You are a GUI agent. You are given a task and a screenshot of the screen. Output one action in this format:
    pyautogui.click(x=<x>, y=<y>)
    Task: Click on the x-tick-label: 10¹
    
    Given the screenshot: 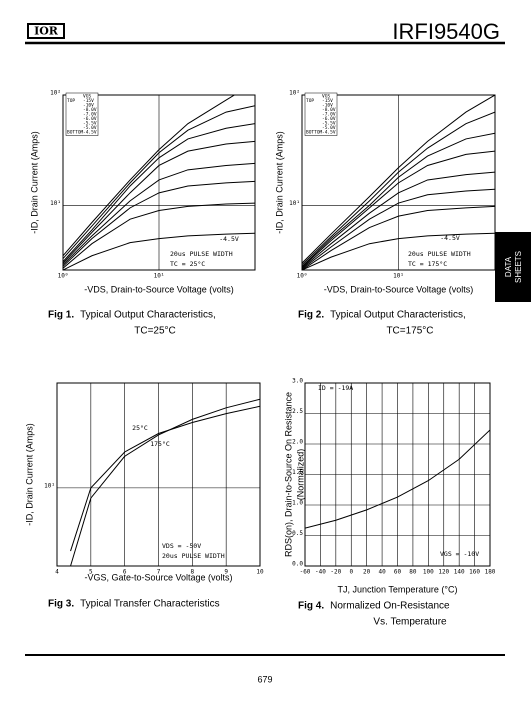 What is the action you would take?
    pyautogui.click(x=159, y=276)
    